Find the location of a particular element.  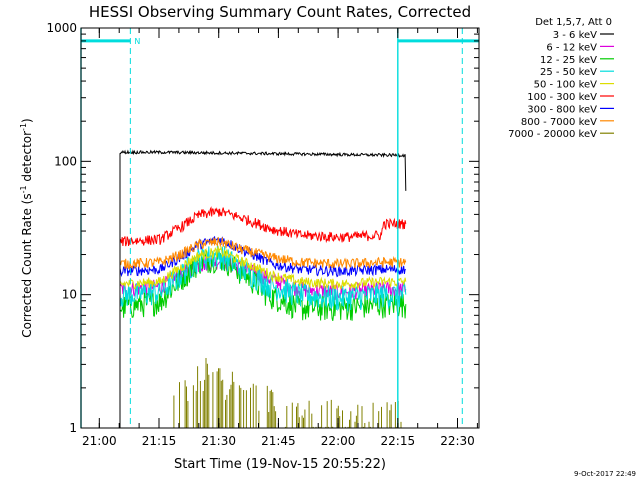

x-axis-label: Start Time (19-Nov-15 20:55:22) is located at coordinates (280, 464).